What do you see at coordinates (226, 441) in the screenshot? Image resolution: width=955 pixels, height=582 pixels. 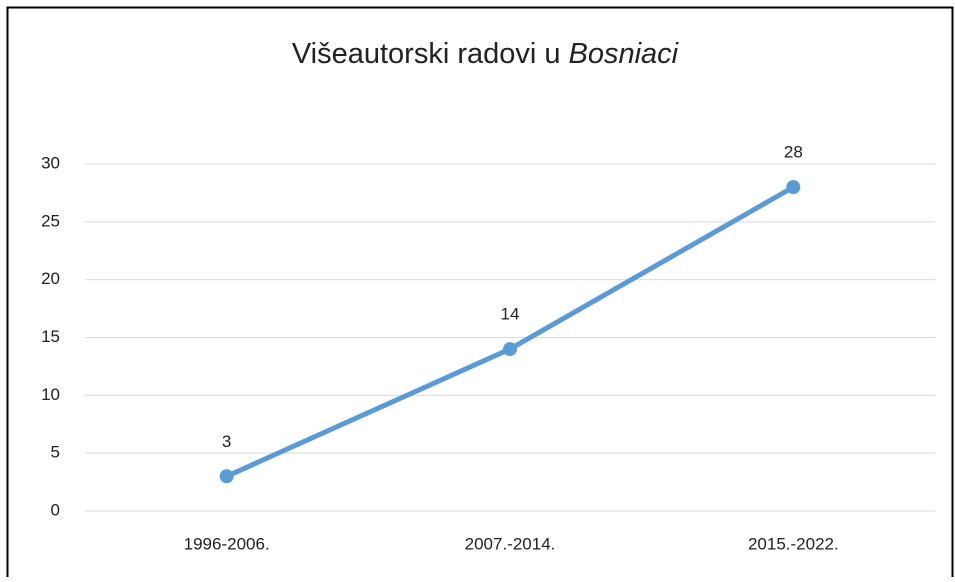 I see `data-label: 3` at bounding box center [226, 441].